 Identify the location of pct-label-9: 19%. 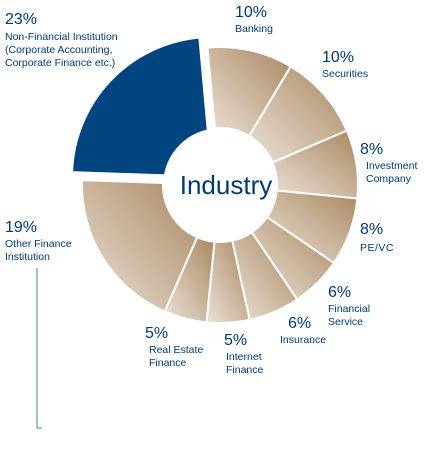
(21, 227).